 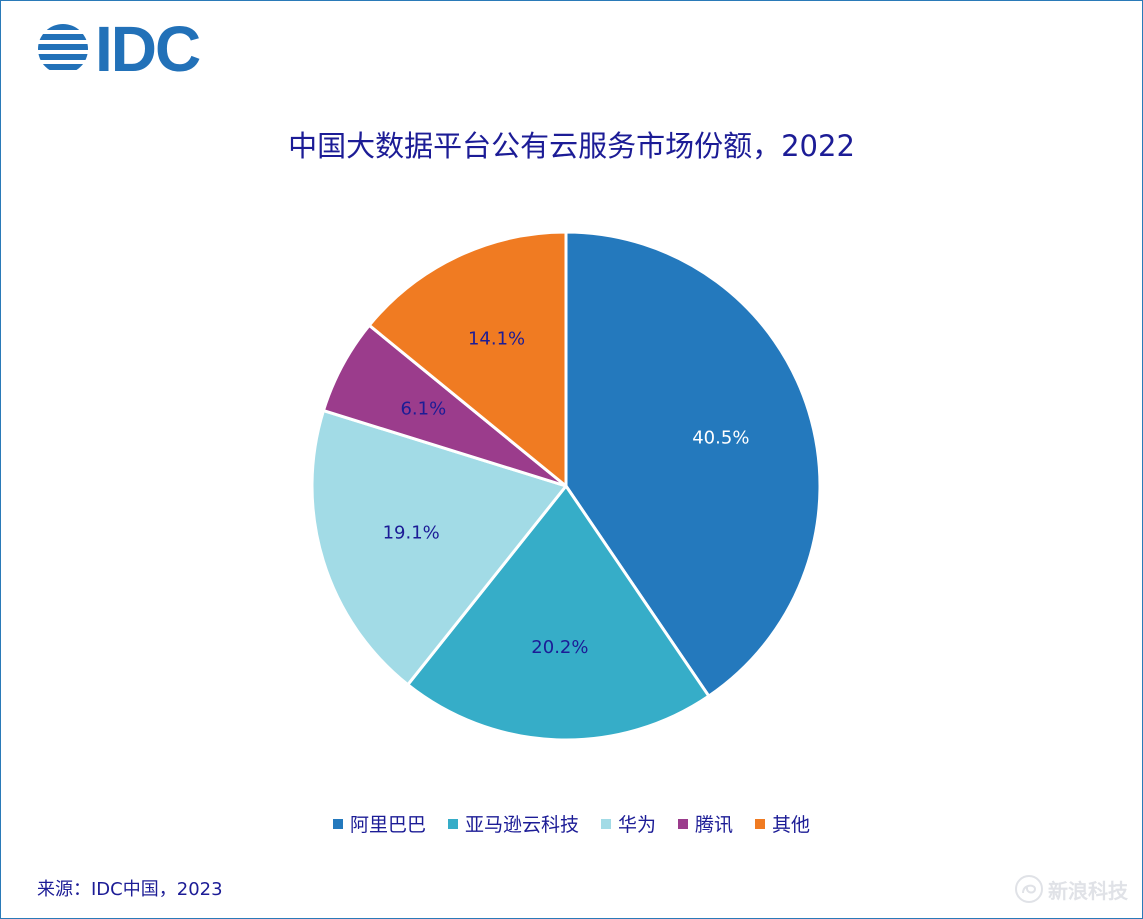 I want to click on watermark: 新浪科技, so click(x=1071, y=889).